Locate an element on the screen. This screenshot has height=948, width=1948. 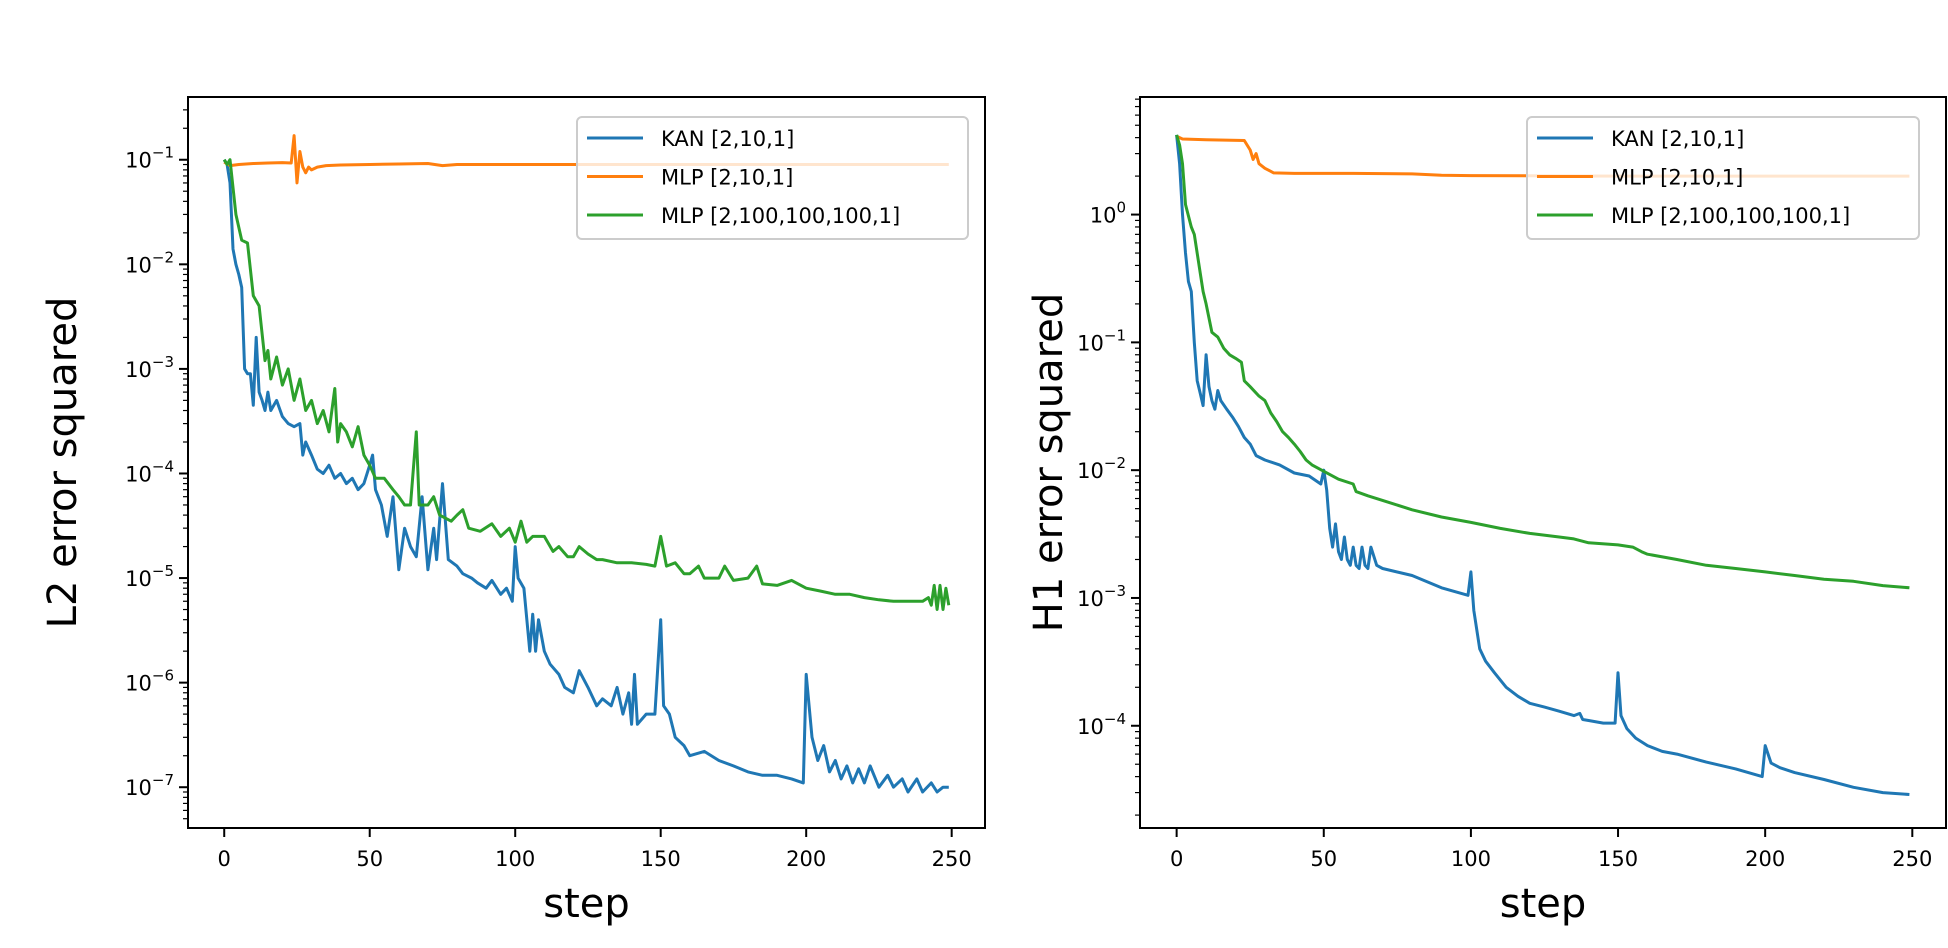
y-tick-exponent: −5 is located at coordinates (163, 571).